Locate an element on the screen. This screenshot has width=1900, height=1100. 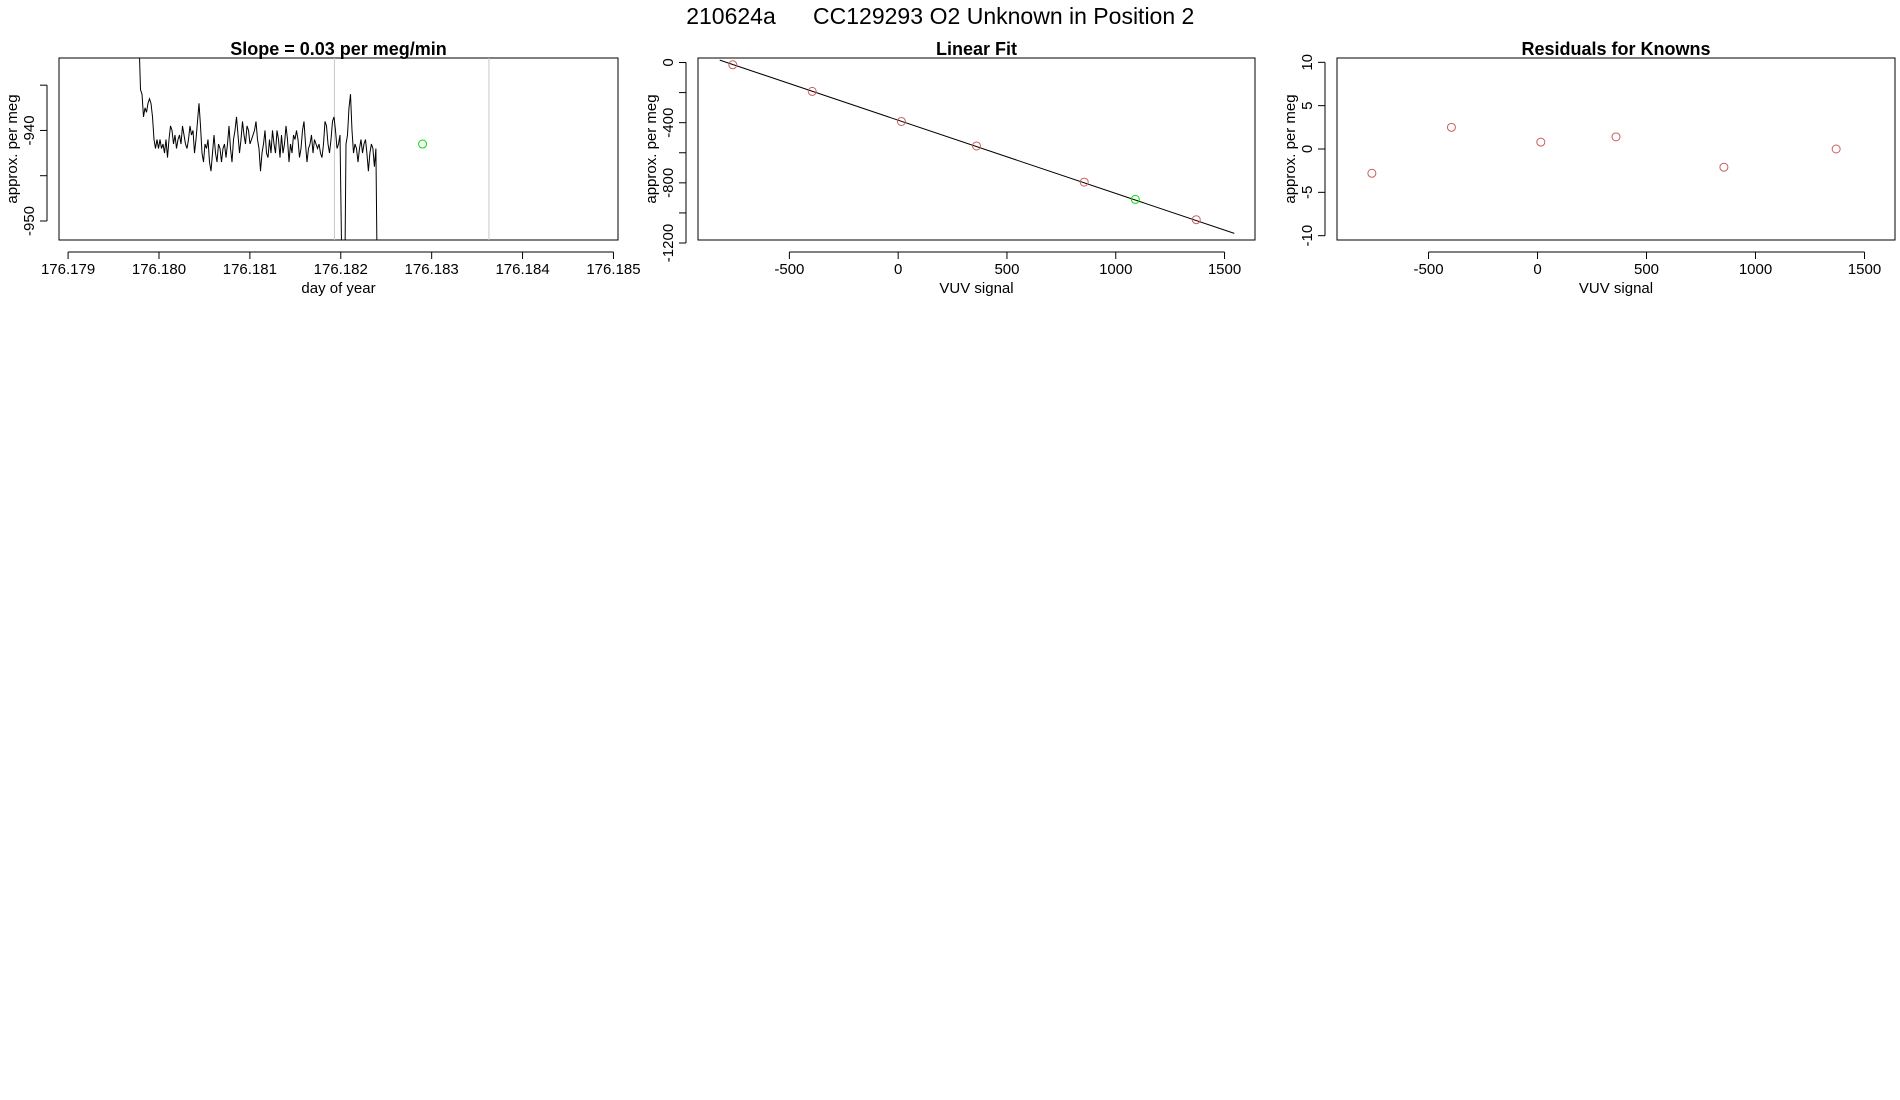
unknown-sample-point is located at coordinates (1135, 199).